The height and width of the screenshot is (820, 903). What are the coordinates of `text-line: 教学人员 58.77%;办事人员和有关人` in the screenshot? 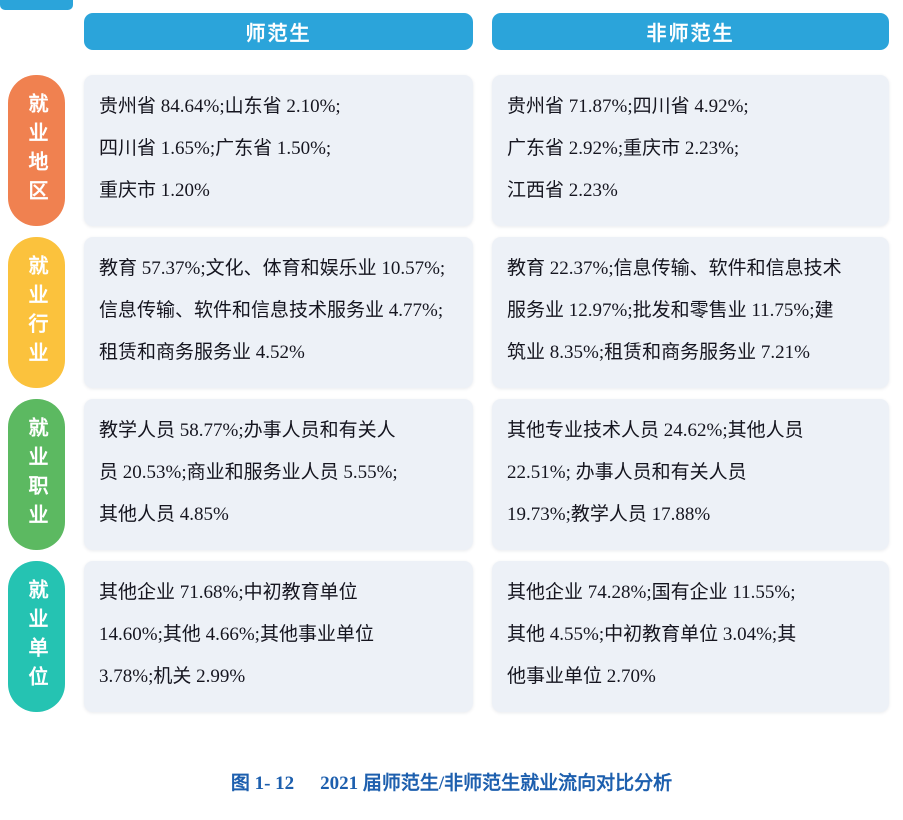 It's located at (247, 430).